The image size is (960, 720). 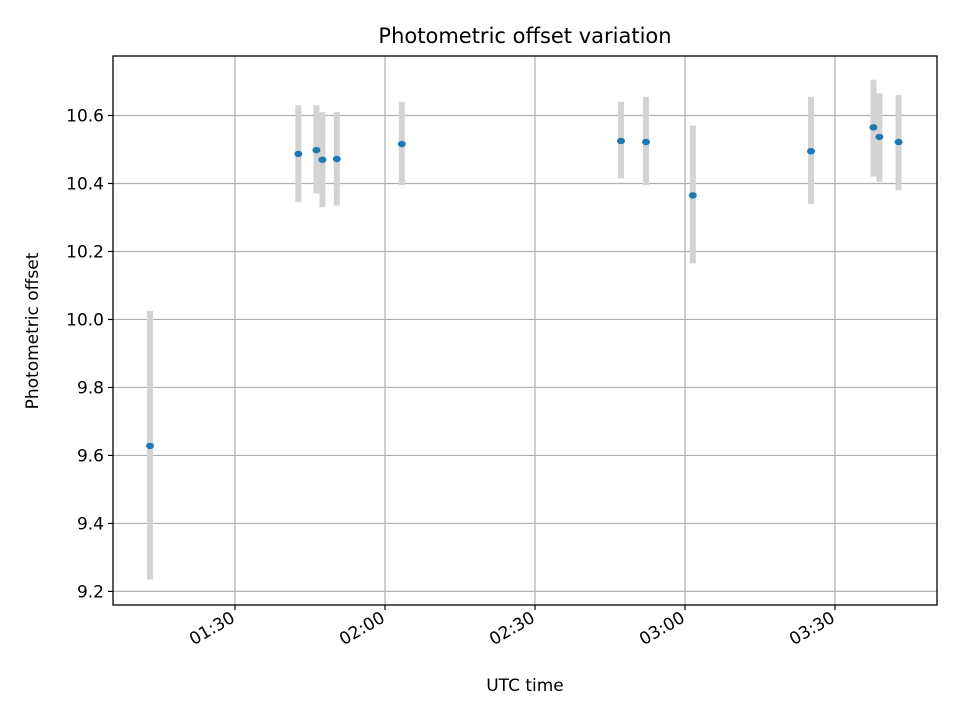 What do you see at coordinates (90, 592) in the screenshot?
I see `y-tick-label: 9.2` at bounding box center [90, 592].